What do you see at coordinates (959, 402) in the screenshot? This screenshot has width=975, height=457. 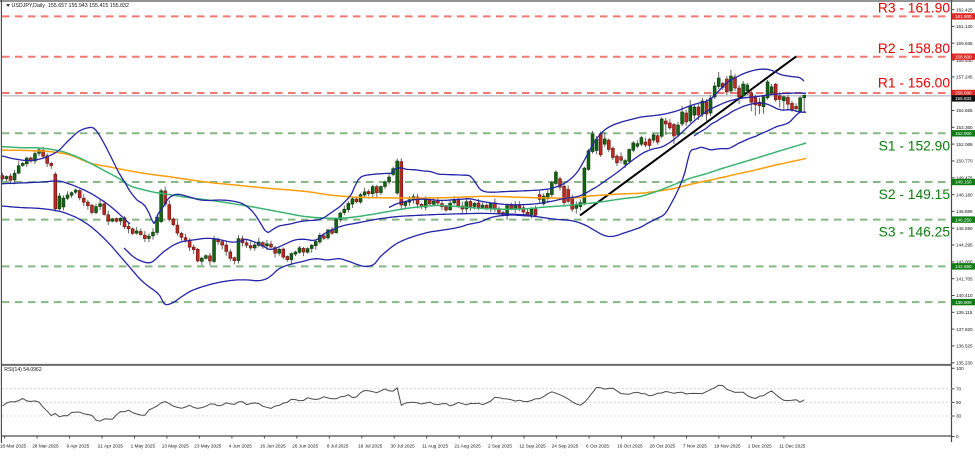 I see `svg-text: 50` at bounding box center [959, 402].